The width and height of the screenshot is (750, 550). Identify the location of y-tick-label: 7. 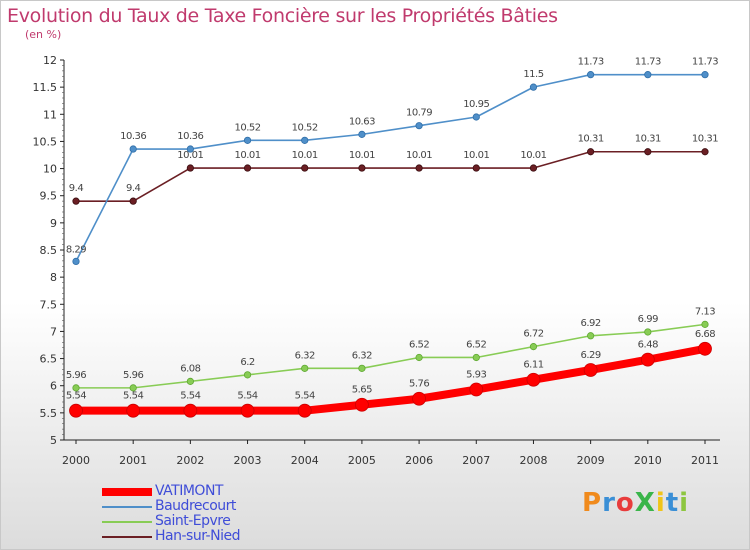
(53, 331).